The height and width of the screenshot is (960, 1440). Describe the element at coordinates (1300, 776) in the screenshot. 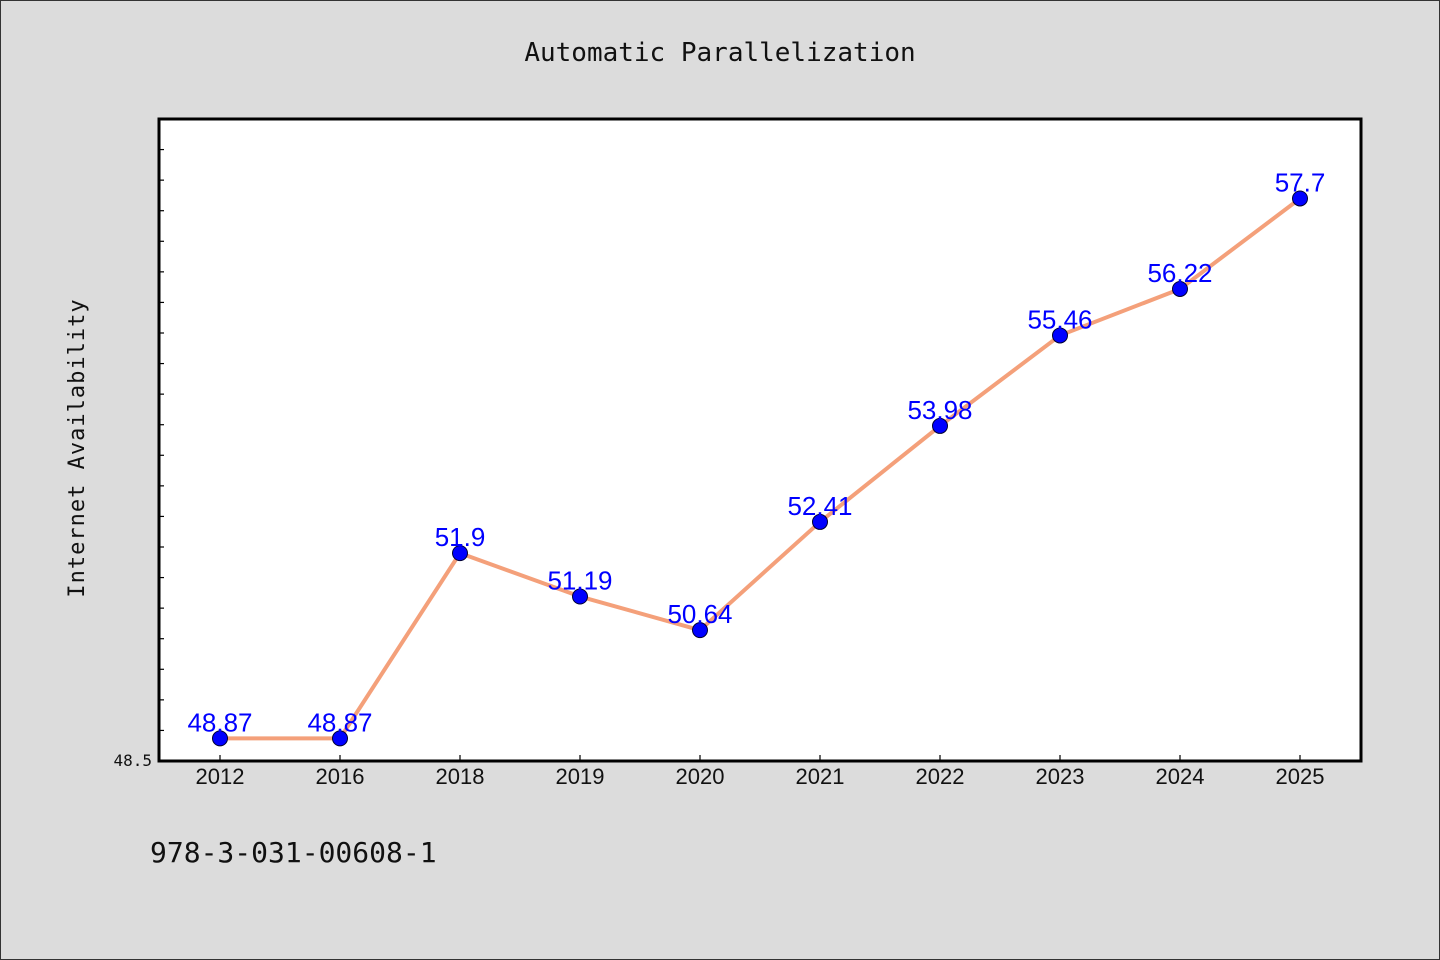

I see `x-tick-label: 2025` at that location.